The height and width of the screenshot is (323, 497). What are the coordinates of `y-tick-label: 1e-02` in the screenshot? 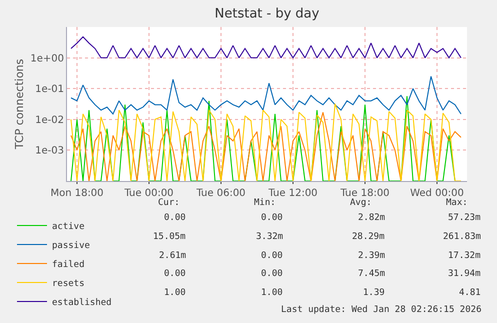 It's located at (49, 120).